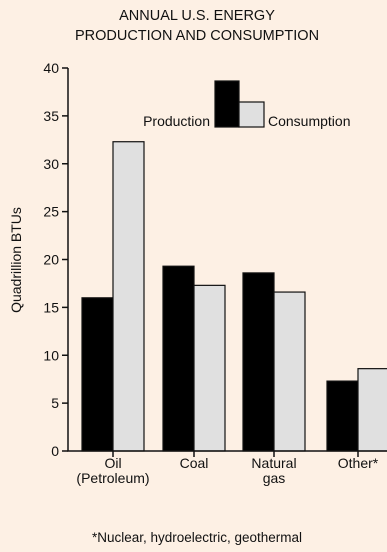 The image size is (387, 552). What do you see at coordinates (51, 307) in the screenshot?
I see `y-tick-label: 15` at bounding box center [51, 307].